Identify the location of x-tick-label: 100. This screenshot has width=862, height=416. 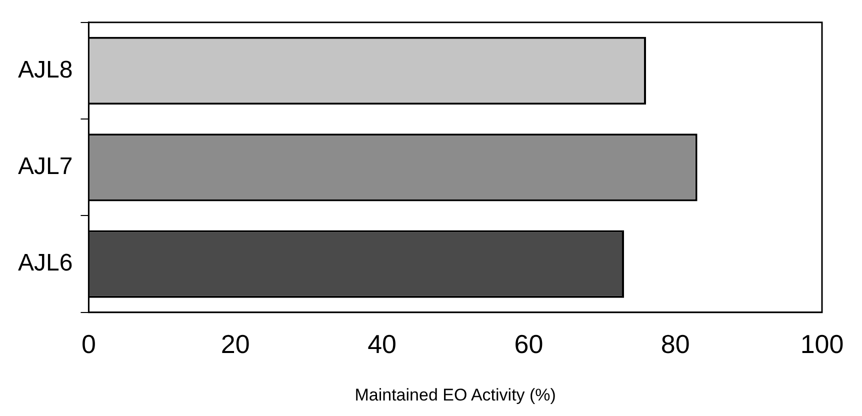
(822, 344).